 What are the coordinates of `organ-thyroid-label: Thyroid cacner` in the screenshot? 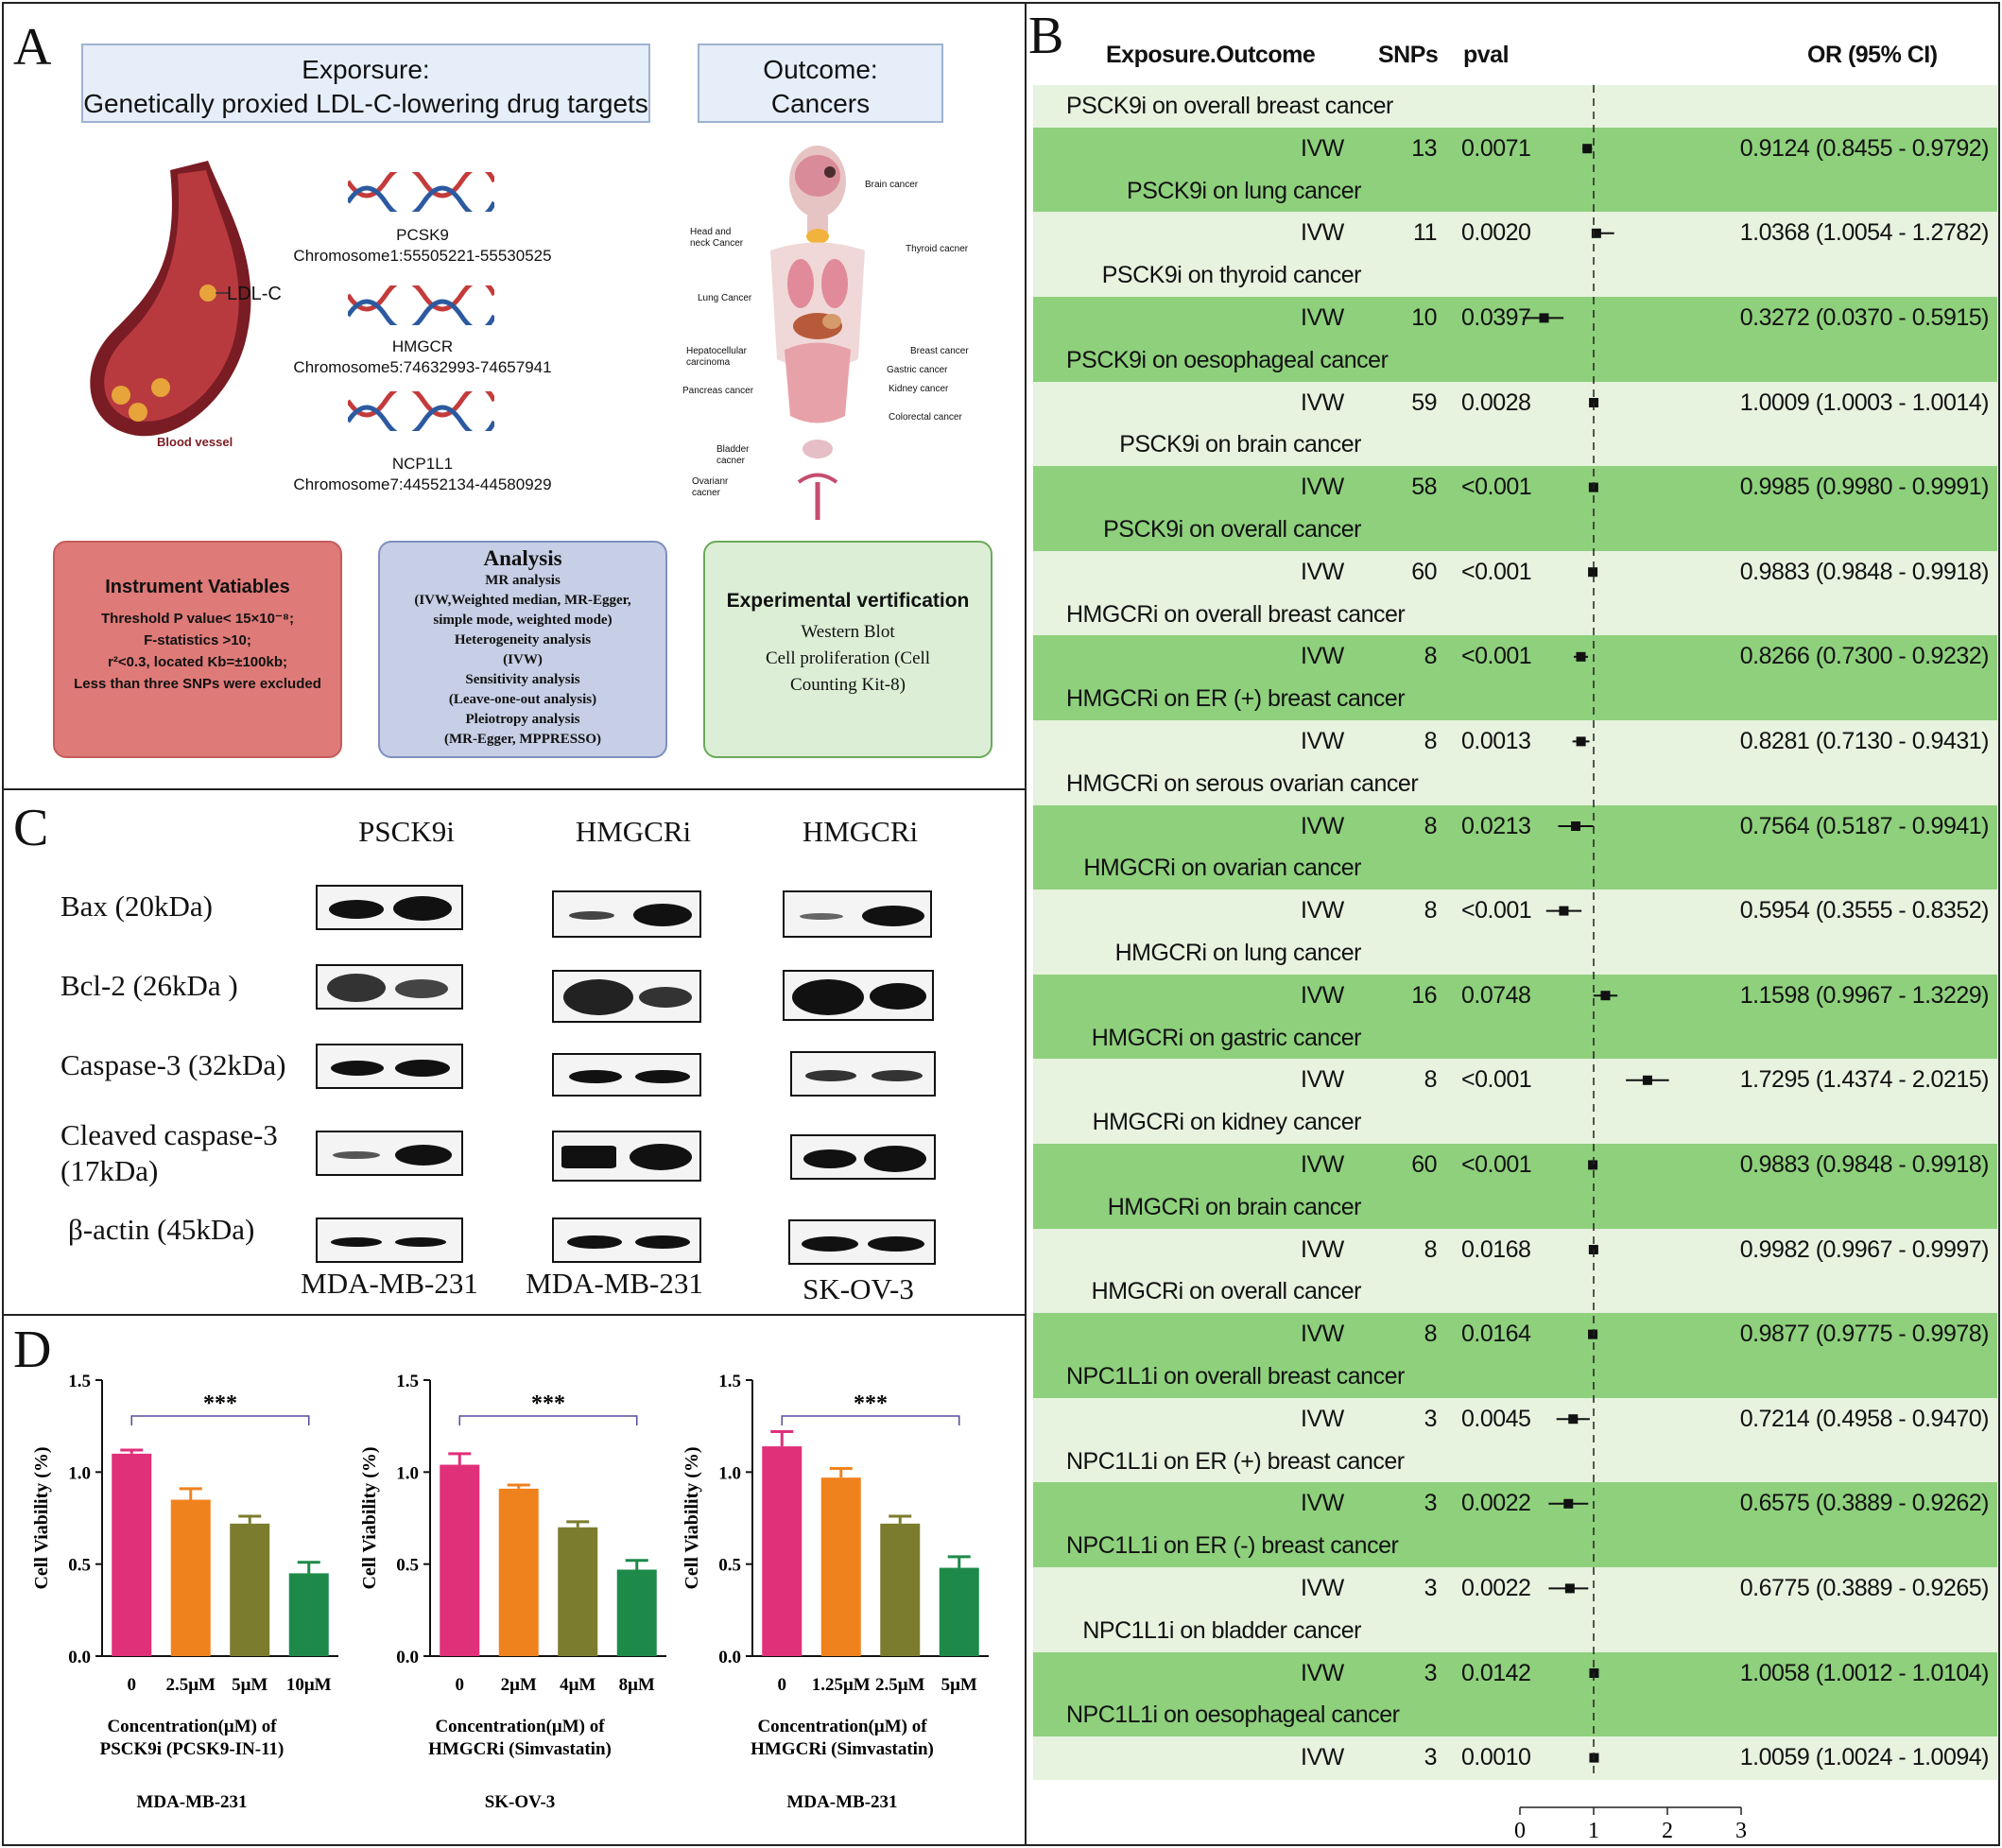 It's located at (937, 249).